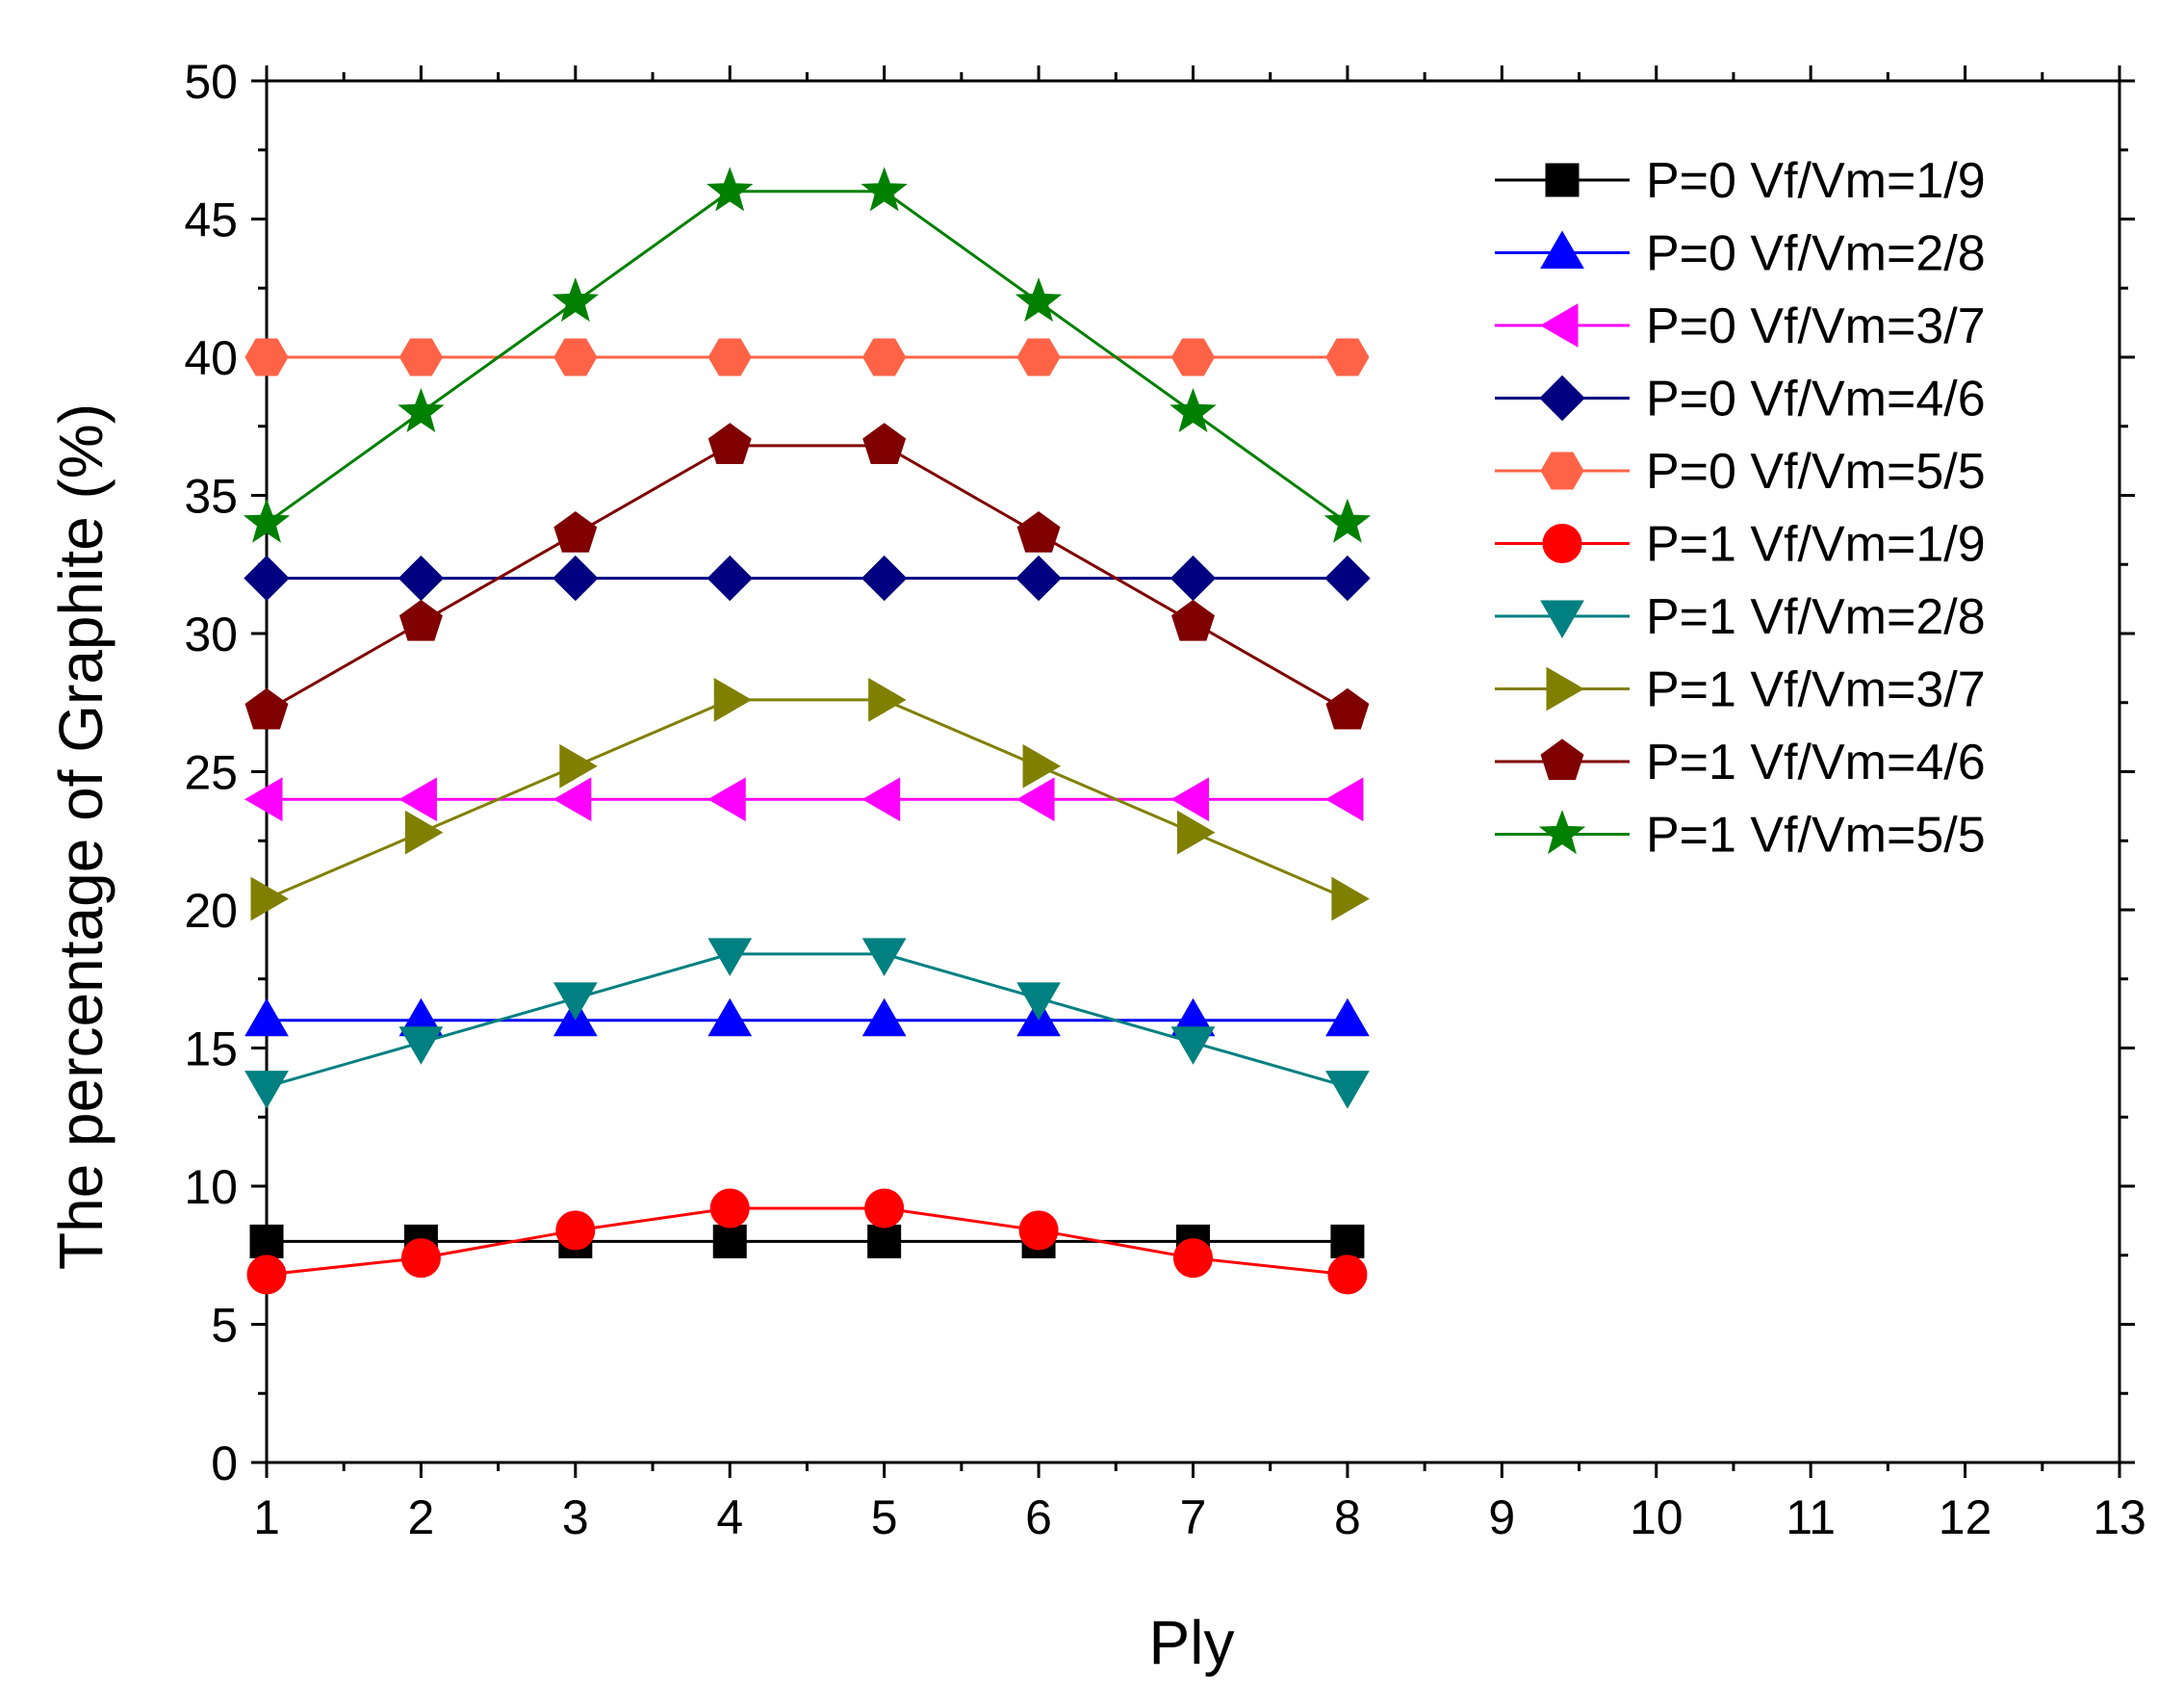  I want to click on x-tick-label: 12, so click(1965, 1517).